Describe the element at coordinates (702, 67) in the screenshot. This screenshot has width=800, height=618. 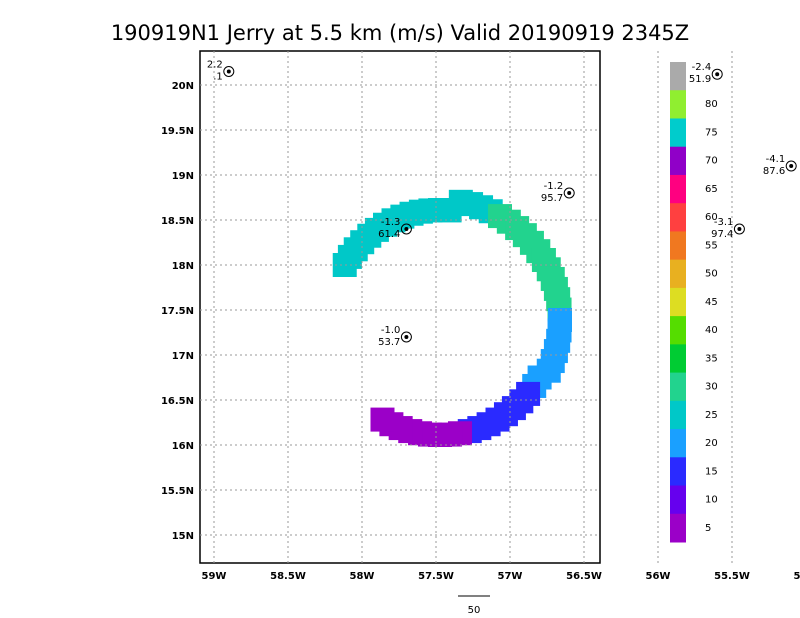
I see `station-top: -2.4` at that location.